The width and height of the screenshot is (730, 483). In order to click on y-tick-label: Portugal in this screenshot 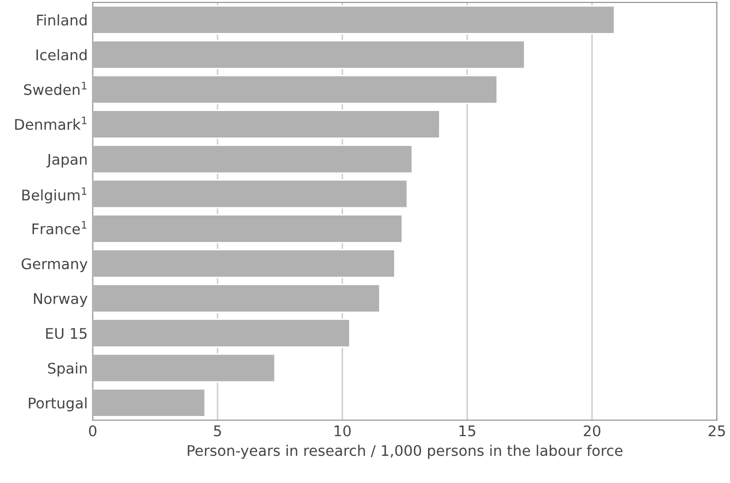, I will do `click(57, 404)`.